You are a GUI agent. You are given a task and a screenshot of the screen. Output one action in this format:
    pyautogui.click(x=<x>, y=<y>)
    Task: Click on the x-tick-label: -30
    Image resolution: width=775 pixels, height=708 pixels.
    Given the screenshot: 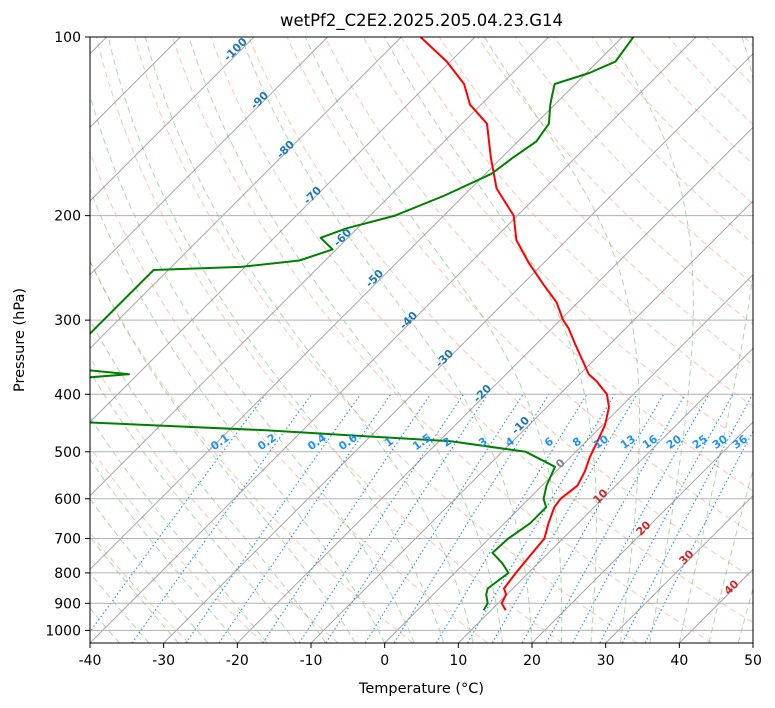 What is the action you would take?
    pyautogui.click(x=163, y=661)
    